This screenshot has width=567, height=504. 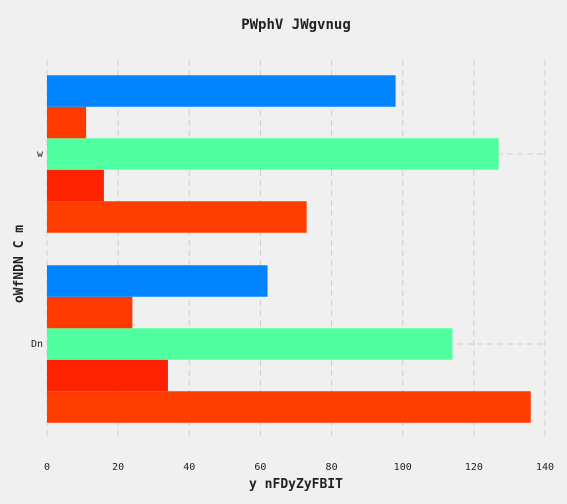 What do you see at coordinates (403, 467) in the screenshot?
I see `x-tick-label: 100` at bounding box center [403, 467].